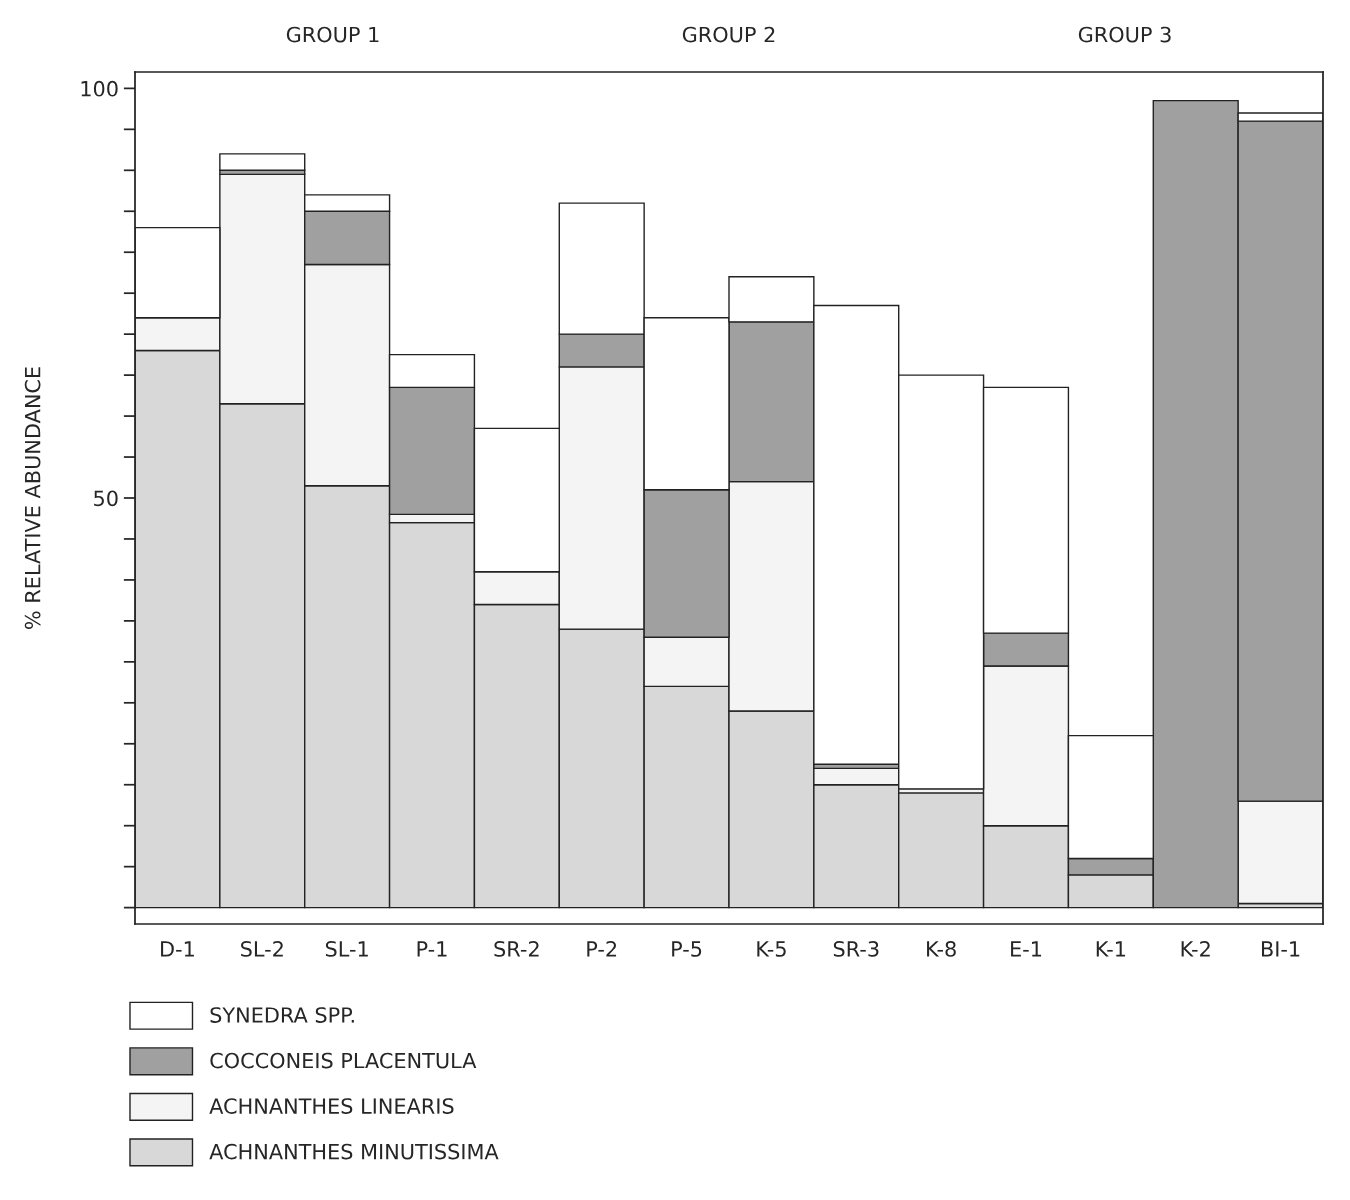 The height and width of the screenshot is (1200, 1350). What do you see at coordinates (32, 498) in the screenshot?
I see `y-axis-title: % RELATIVE ABUNDANCE` at bounding box center [32, 498].